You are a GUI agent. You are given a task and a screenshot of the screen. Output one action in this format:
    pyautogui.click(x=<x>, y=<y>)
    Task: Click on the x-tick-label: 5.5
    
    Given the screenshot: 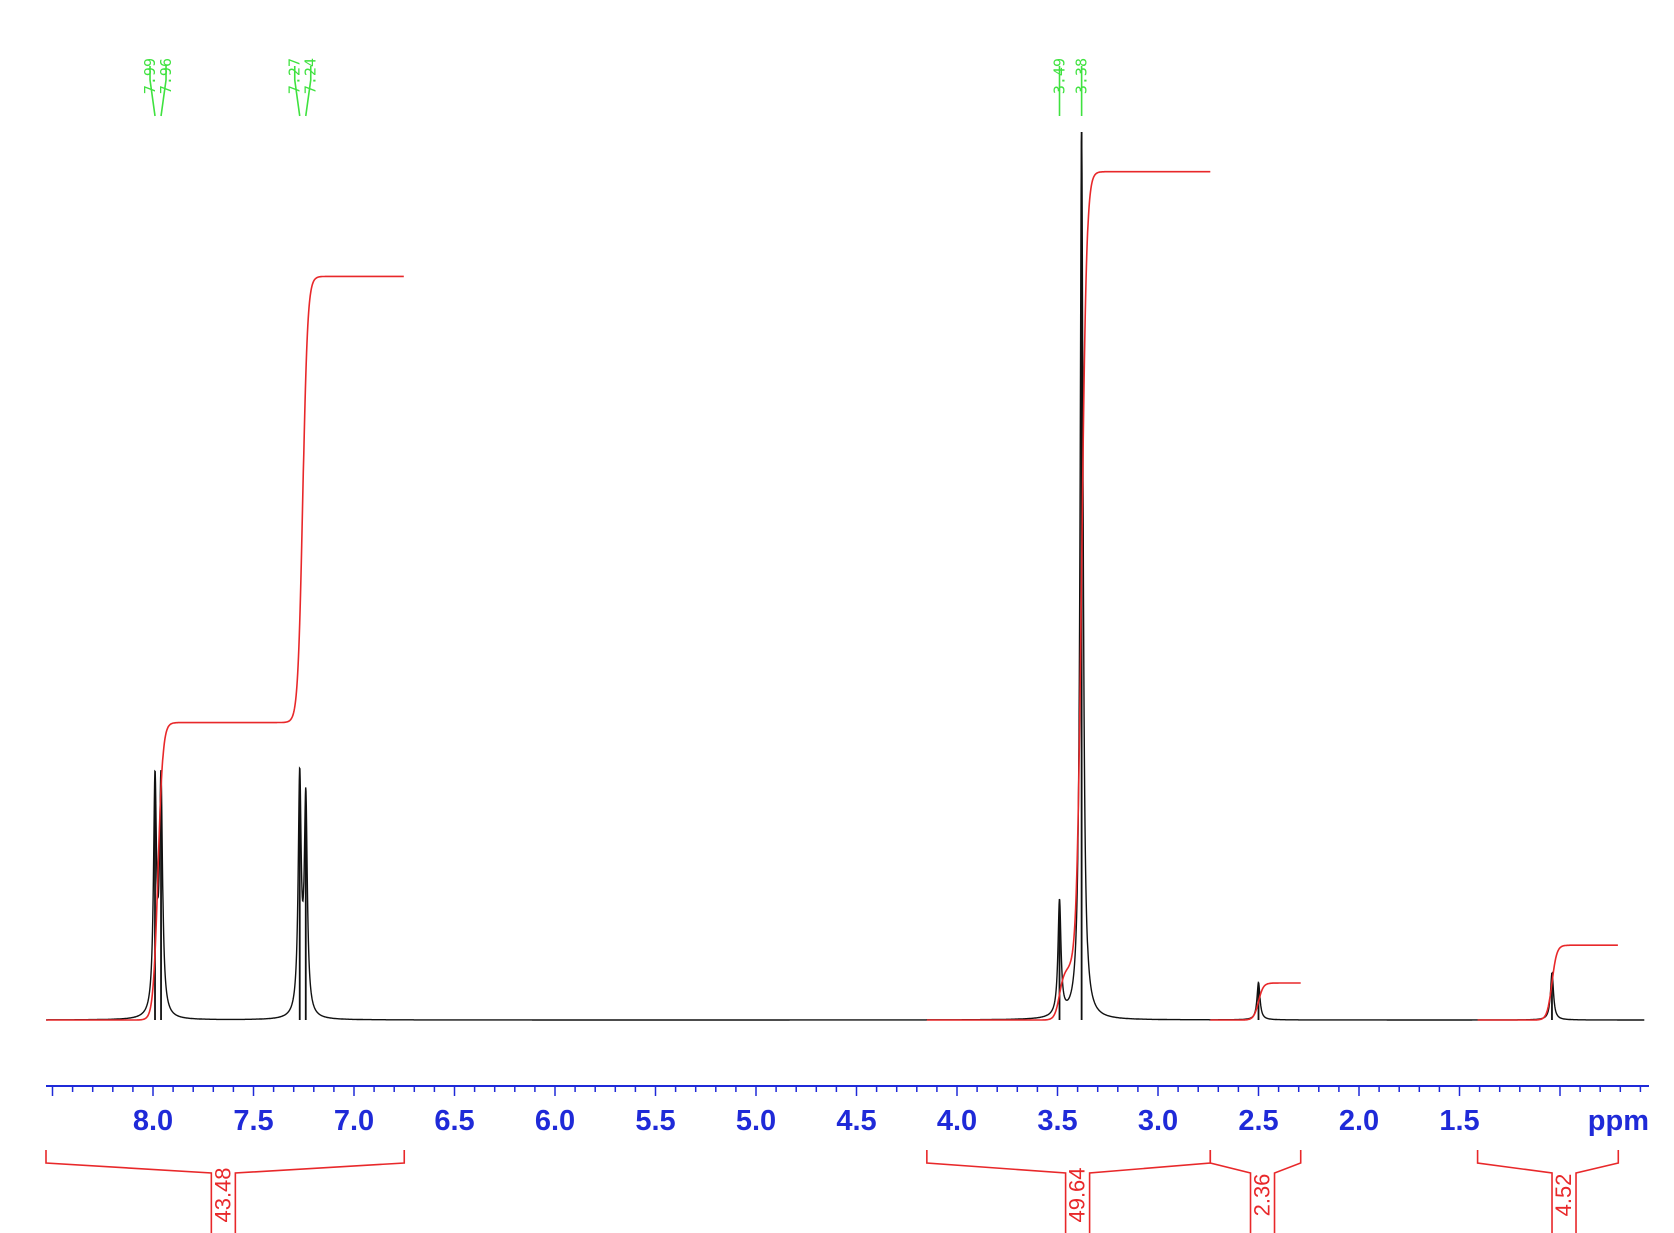 What is the action you would take?
    pyautogui.click(x=655, y=1121)
    